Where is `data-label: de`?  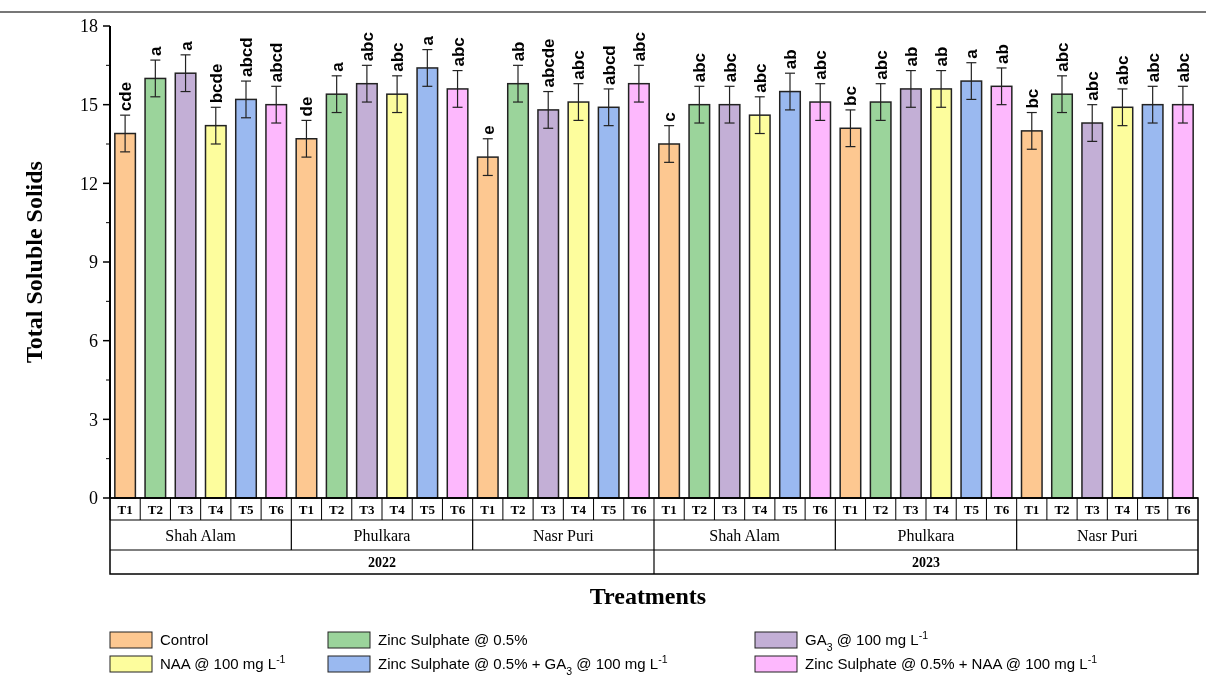 data-label: de is located at coordinates (307, 106).